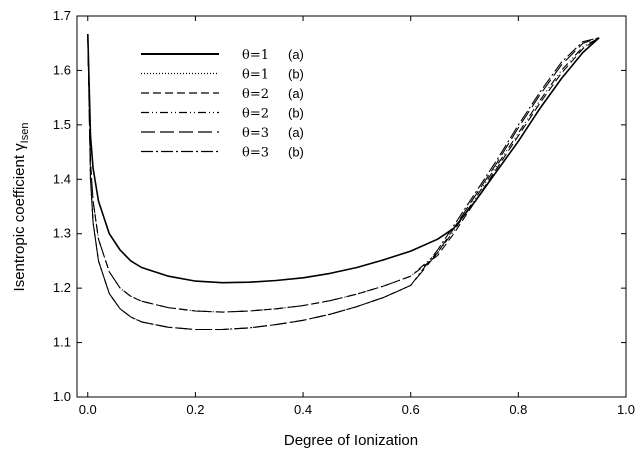  What do you see at coordinates (222, 104) in the screenshot?
I see `legend: θ=1 (a) θ=1 (b) θ=2 (a) θ=2 (b) θ=3 (a) θ=3 (b)` at bounding box center [222, 104].